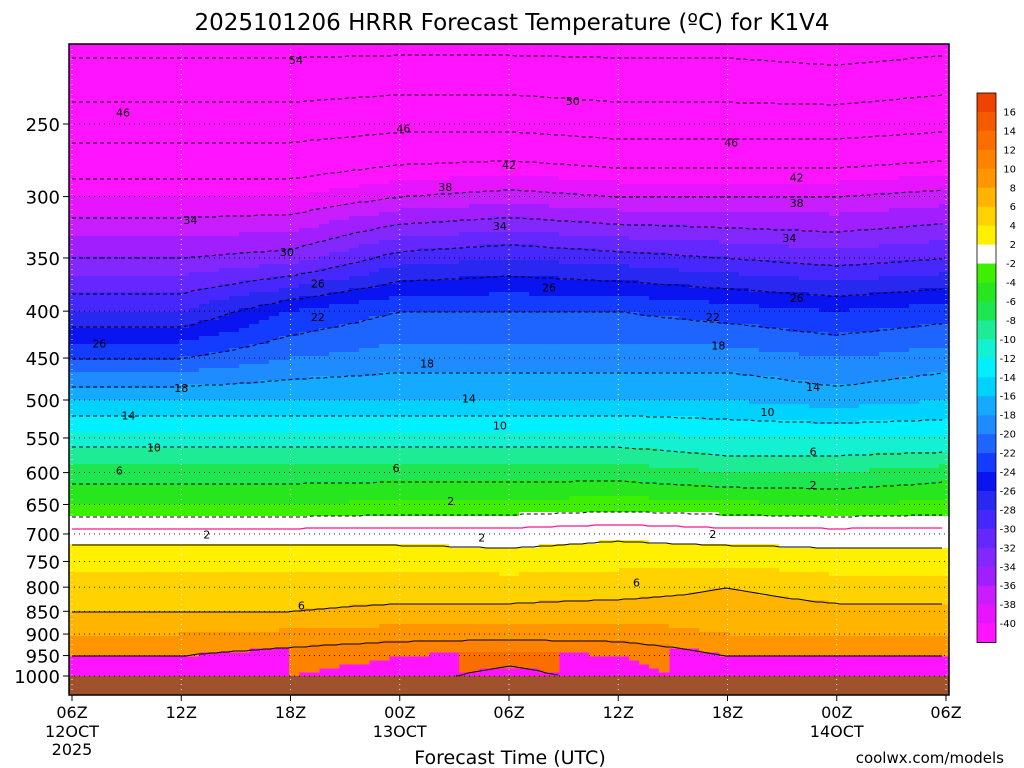  I want to click on contour-label: 2, so click(712, 534).